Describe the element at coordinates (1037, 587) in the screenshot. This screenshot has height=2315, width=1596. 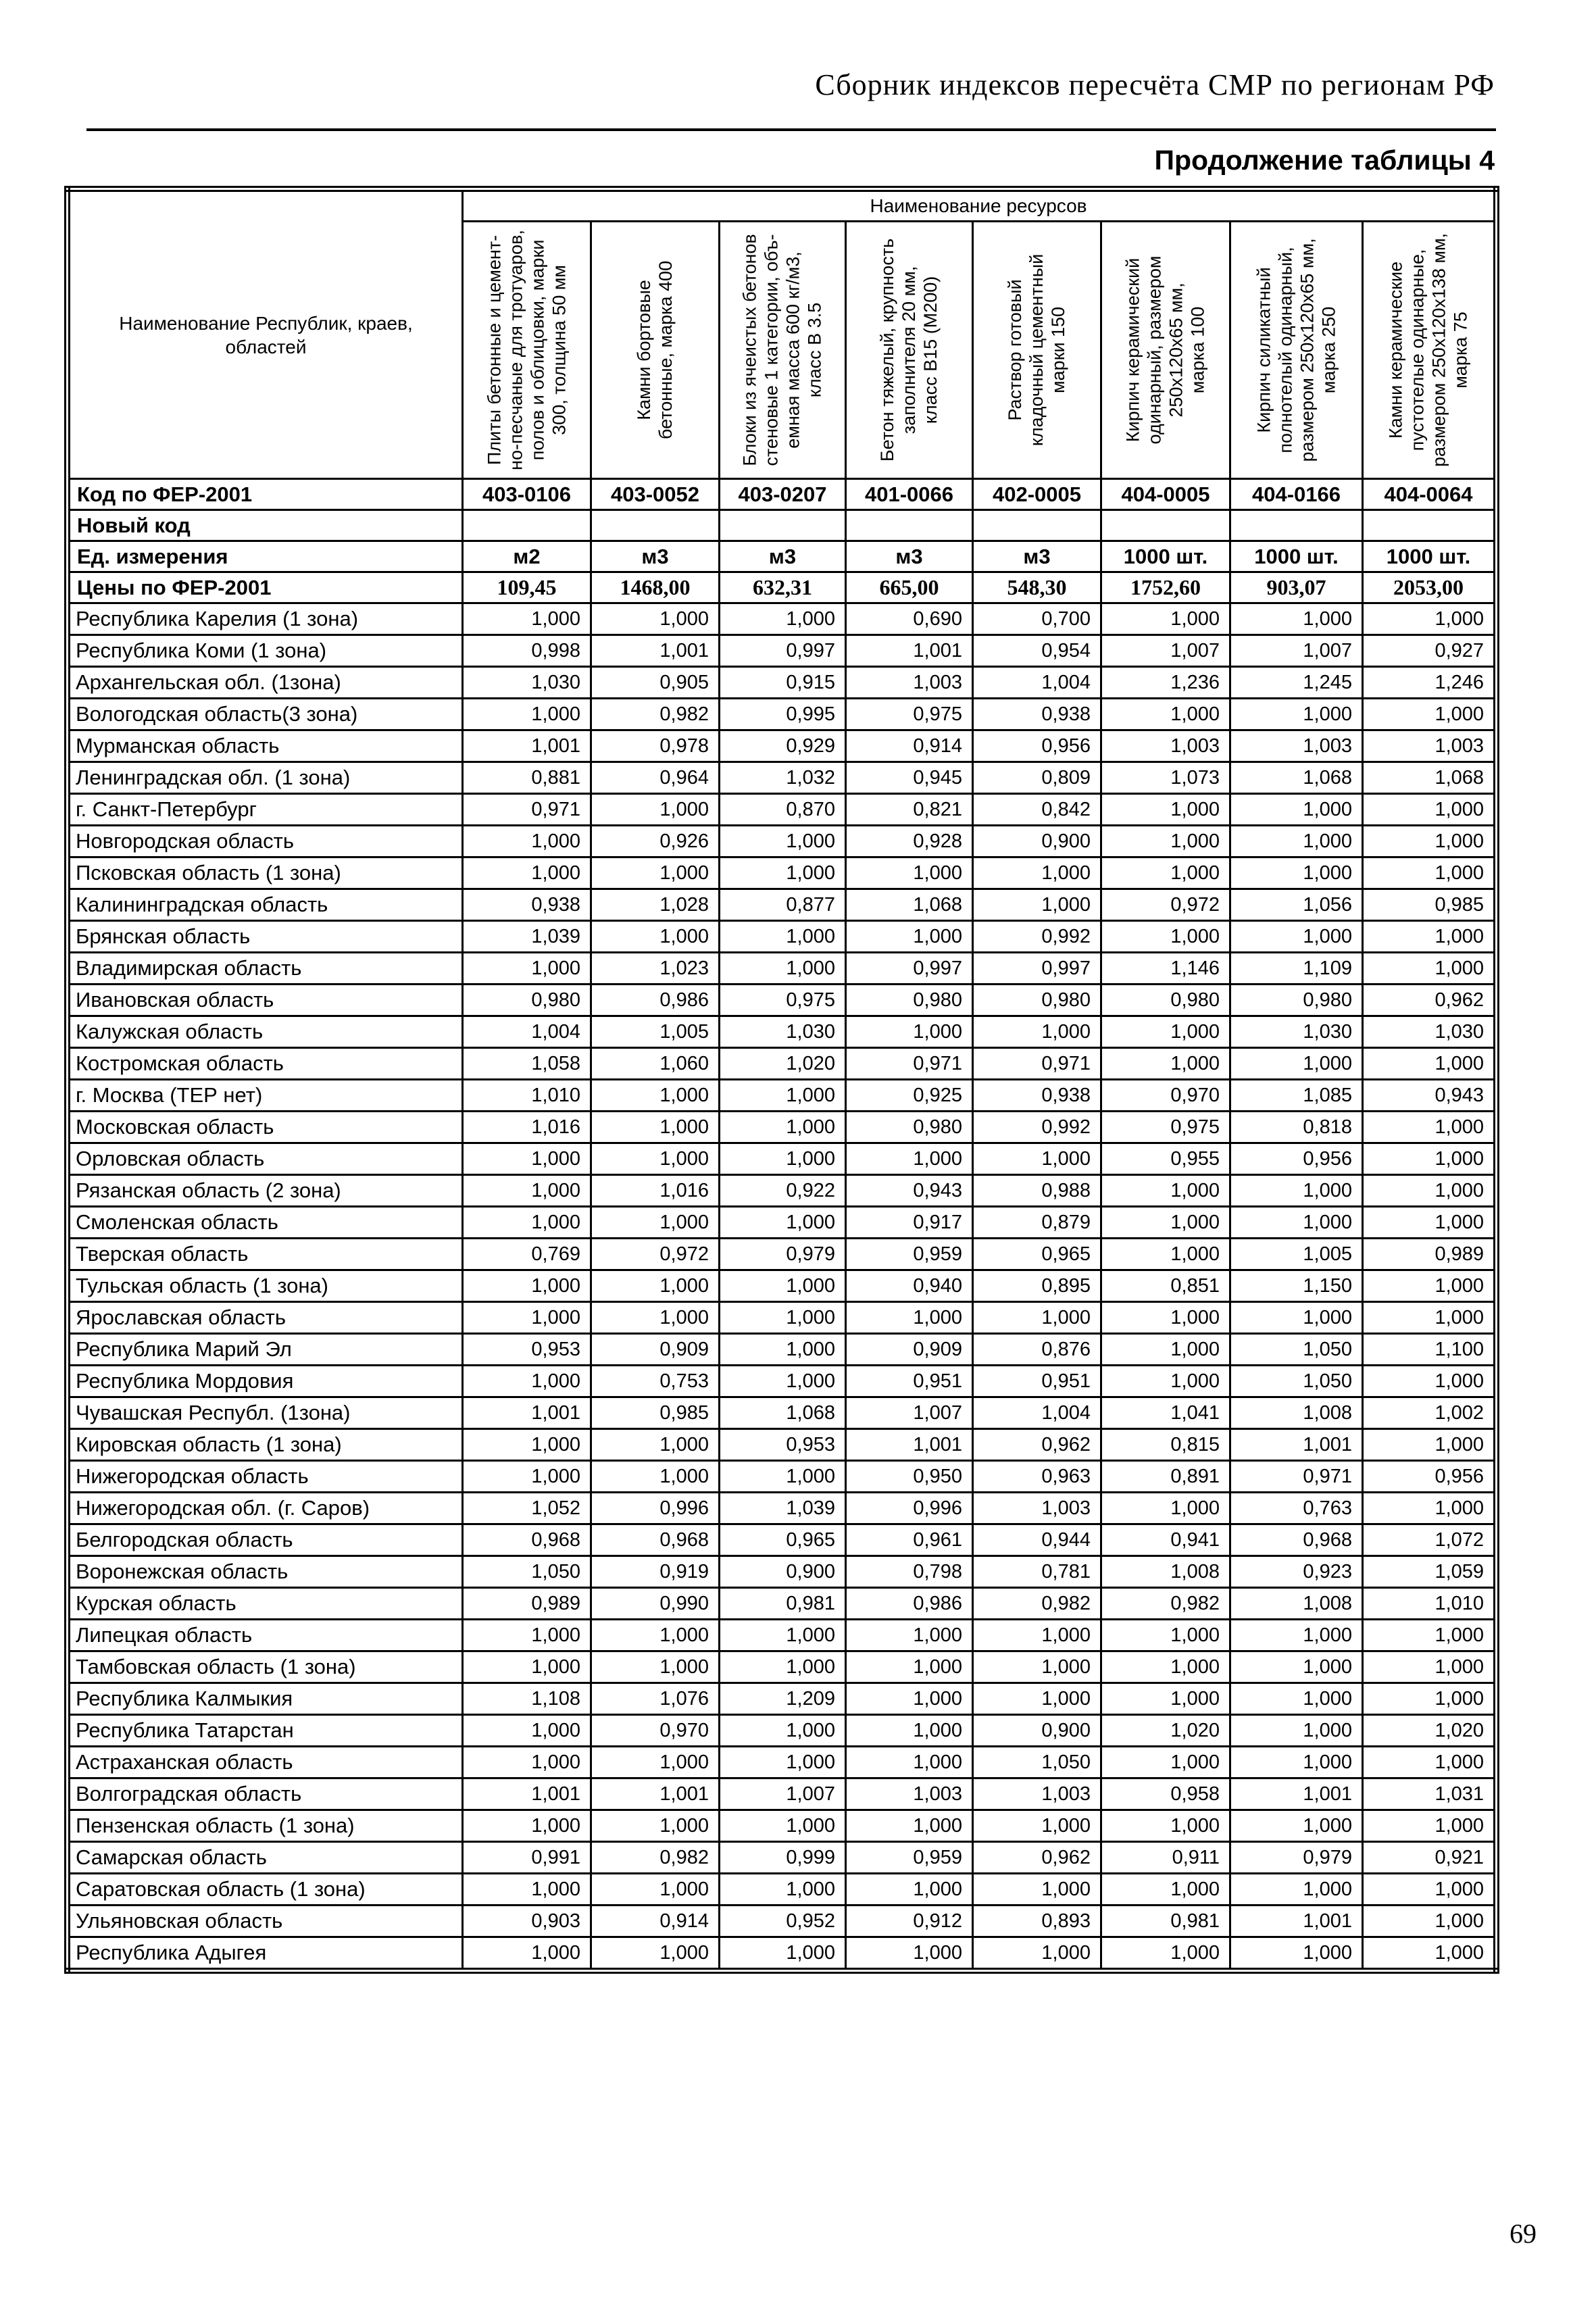
I see `meta-value-cell: 548,30` at that location.